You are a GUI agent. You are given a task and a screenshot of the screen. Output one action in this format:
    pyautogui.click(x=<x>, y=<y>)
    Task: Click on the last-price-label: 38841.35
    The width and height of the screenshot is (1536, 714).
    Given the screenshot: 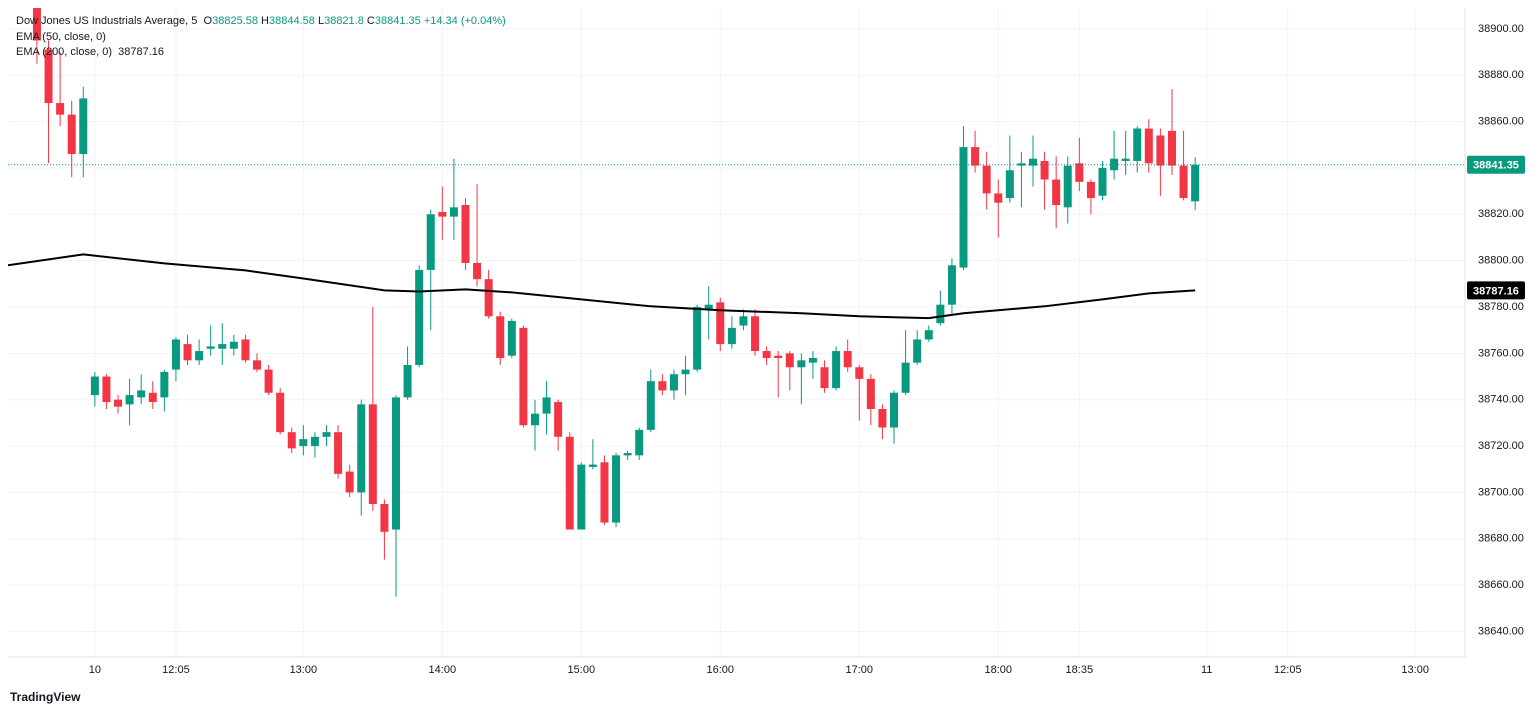 What is the action you would take?
    pyautogui.click(x=1496, y=166)
    